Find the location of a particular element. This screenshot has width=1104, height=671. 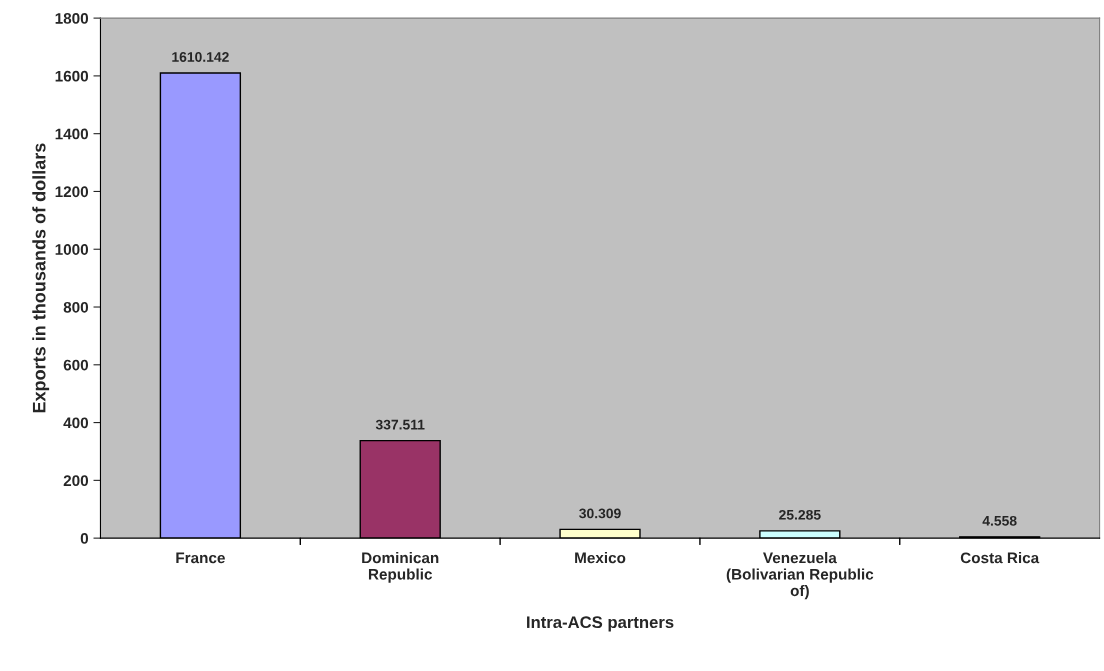

data-label: 1610.142 is located at coordinates (200, 57).